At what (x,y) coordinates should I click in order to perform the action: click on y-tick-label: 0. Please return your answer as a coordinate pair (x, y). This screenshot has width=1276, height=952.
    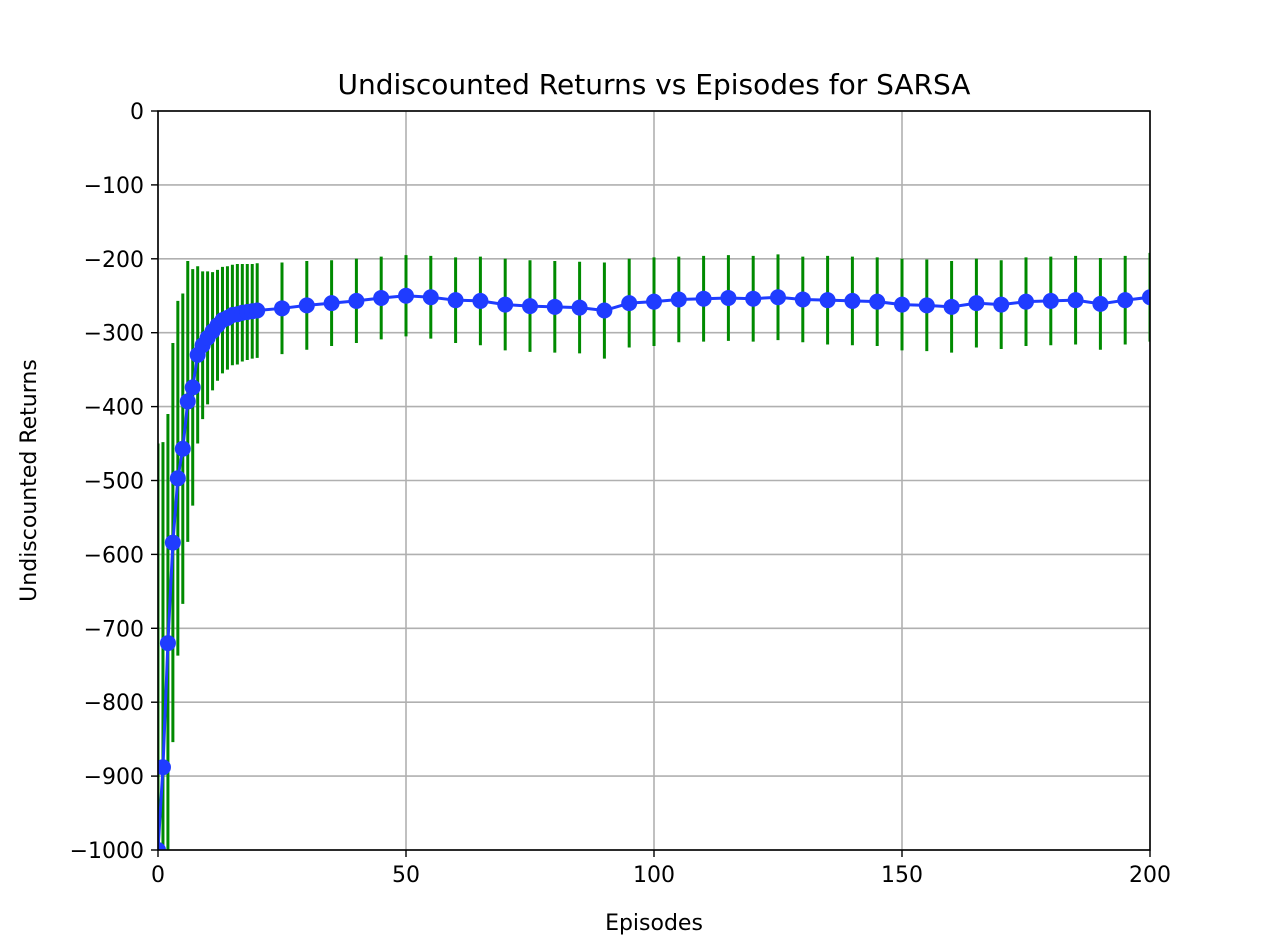
    Looking at the image, I should click on (137, 112).